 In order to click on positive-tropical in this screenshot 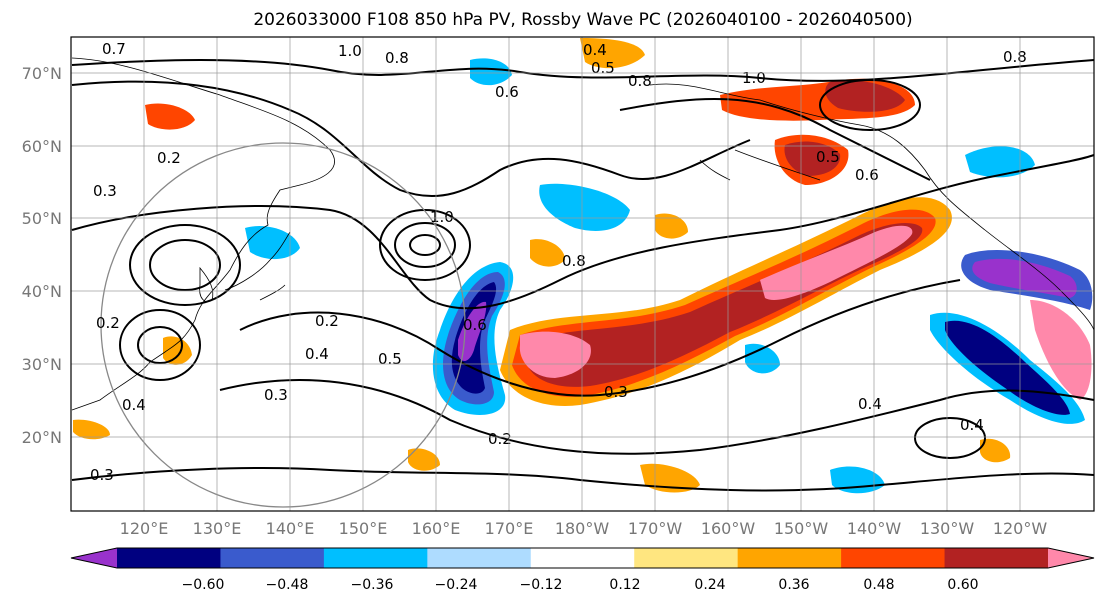, I will do `click(424, 459)`.